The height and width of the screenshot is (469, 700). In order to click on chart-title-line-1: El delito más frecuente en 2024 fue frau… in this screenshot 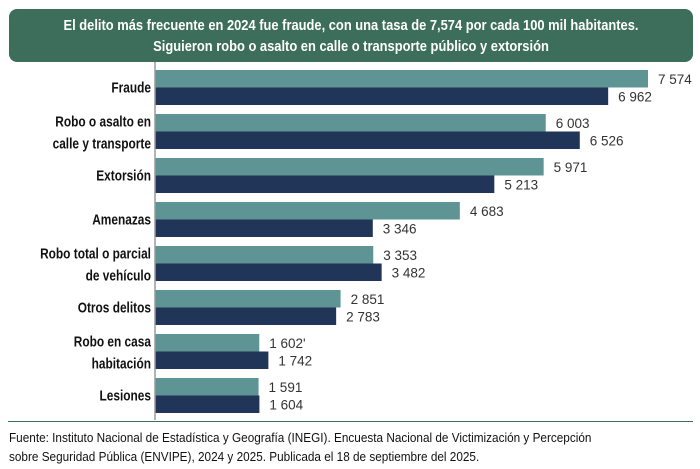, I will do `click(351, 25)`.